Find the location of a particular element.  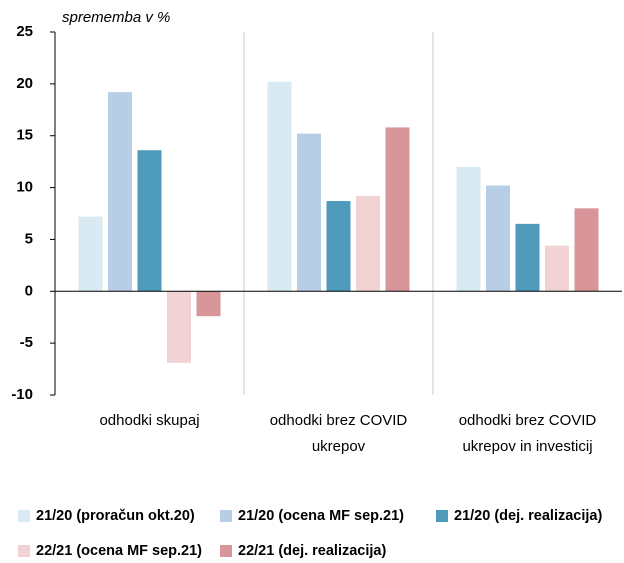

y-tick-label: 0 is located at coordinates (29, 290).